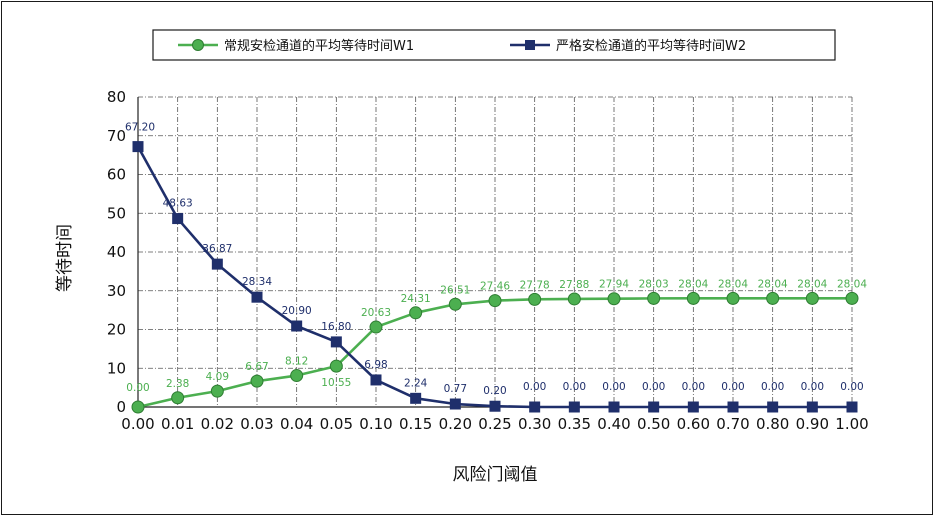  What do you see at coordinates (375, 365) in the screenshot?
I see `data-label-w2: 6.98` at bounding box center [375, 365].